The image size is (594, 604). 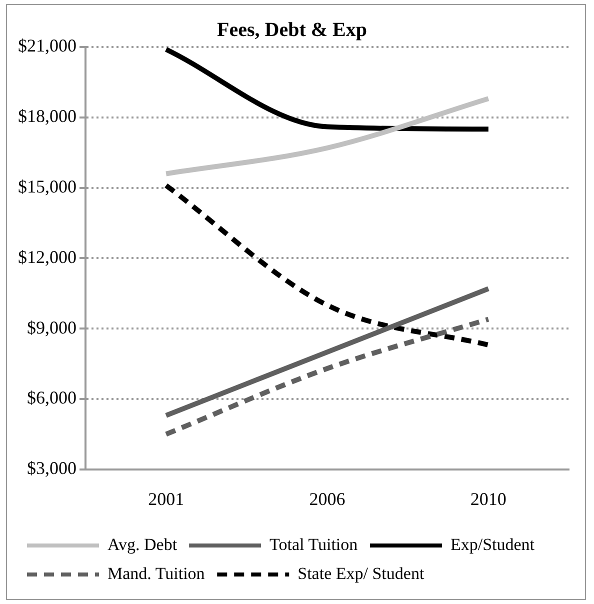 I want to click on chart-title: Fees, Debt & Exp, so click(x=292, y=30).